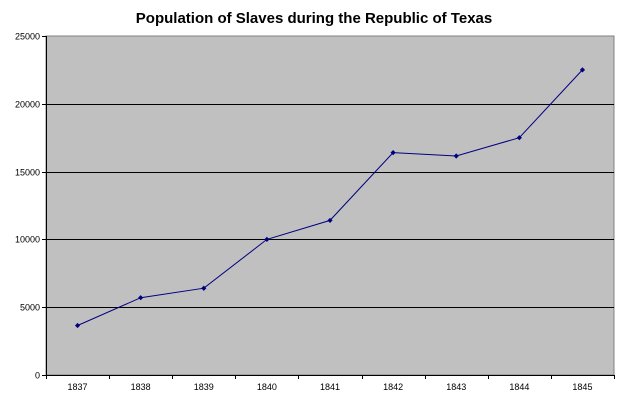 The image size is (628, 402). Describe the element at coordinates (27, 173) in the screenshot. I see `y-tick-label: 15000` at that location.